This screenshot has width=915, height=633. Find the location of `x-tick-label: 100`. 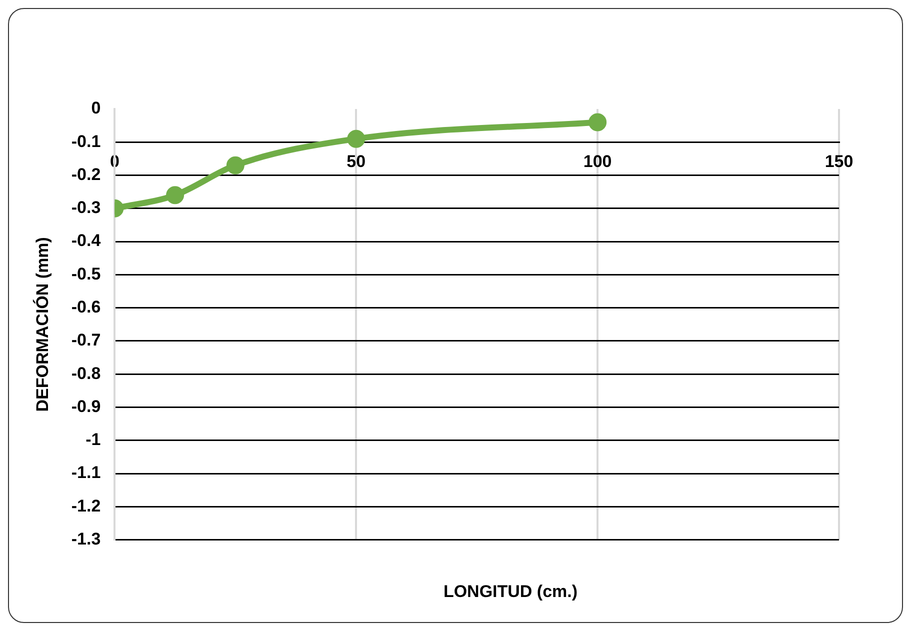

x-tick-label: 100 is located at coordinates (597, 162).